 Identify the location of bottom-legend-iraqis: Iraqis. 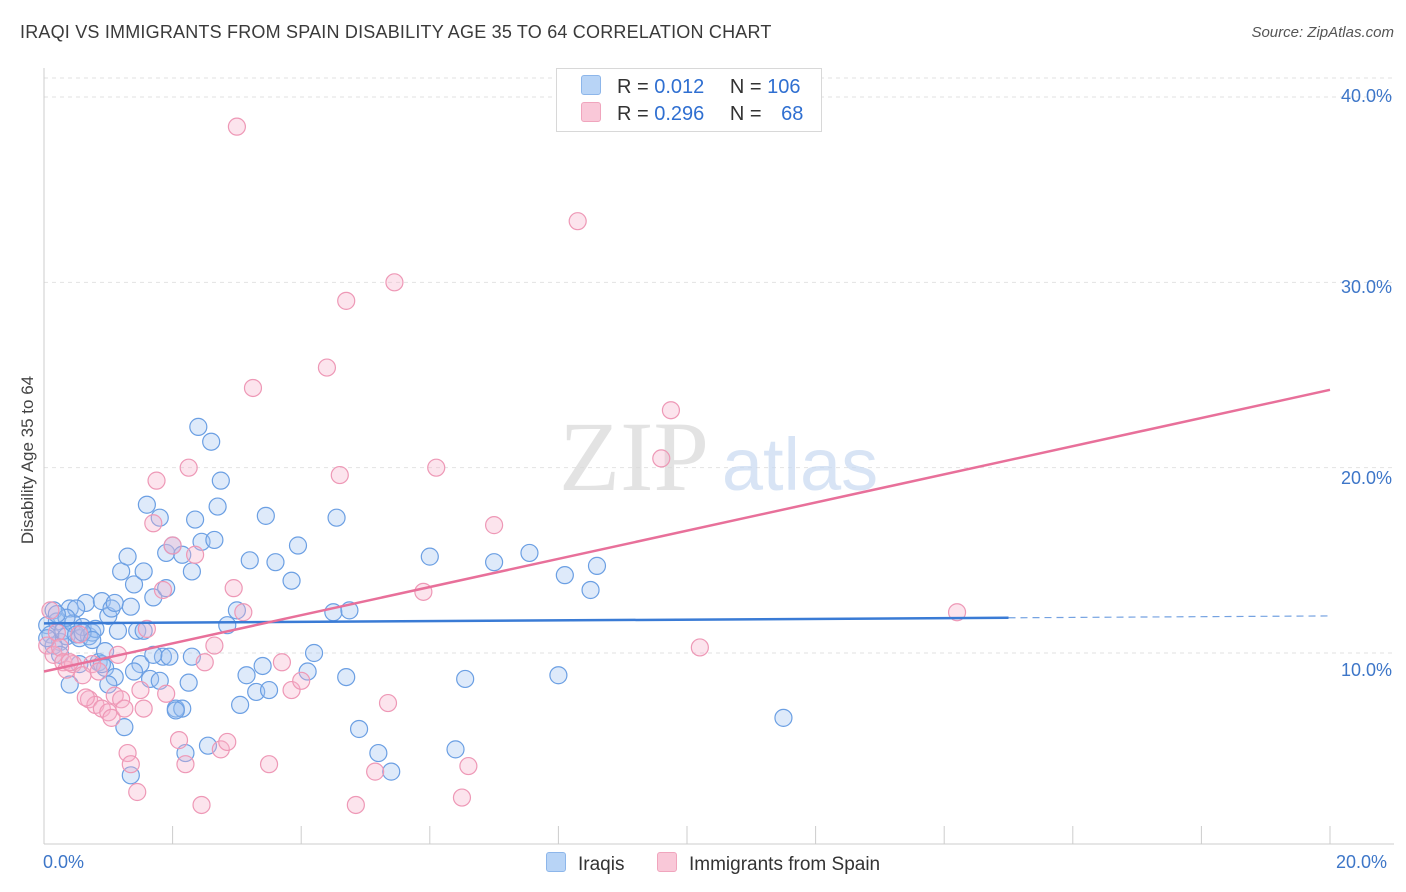
(585, 864).